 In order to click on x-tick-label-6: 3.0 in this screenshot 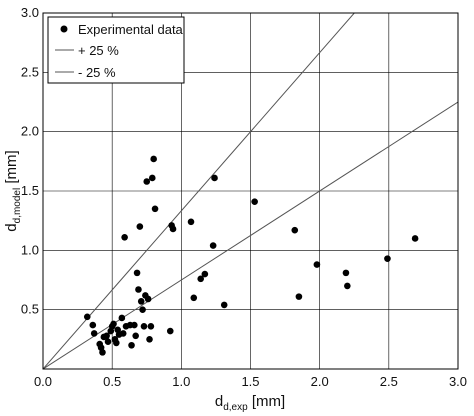, I will do `click(458, 381)`.